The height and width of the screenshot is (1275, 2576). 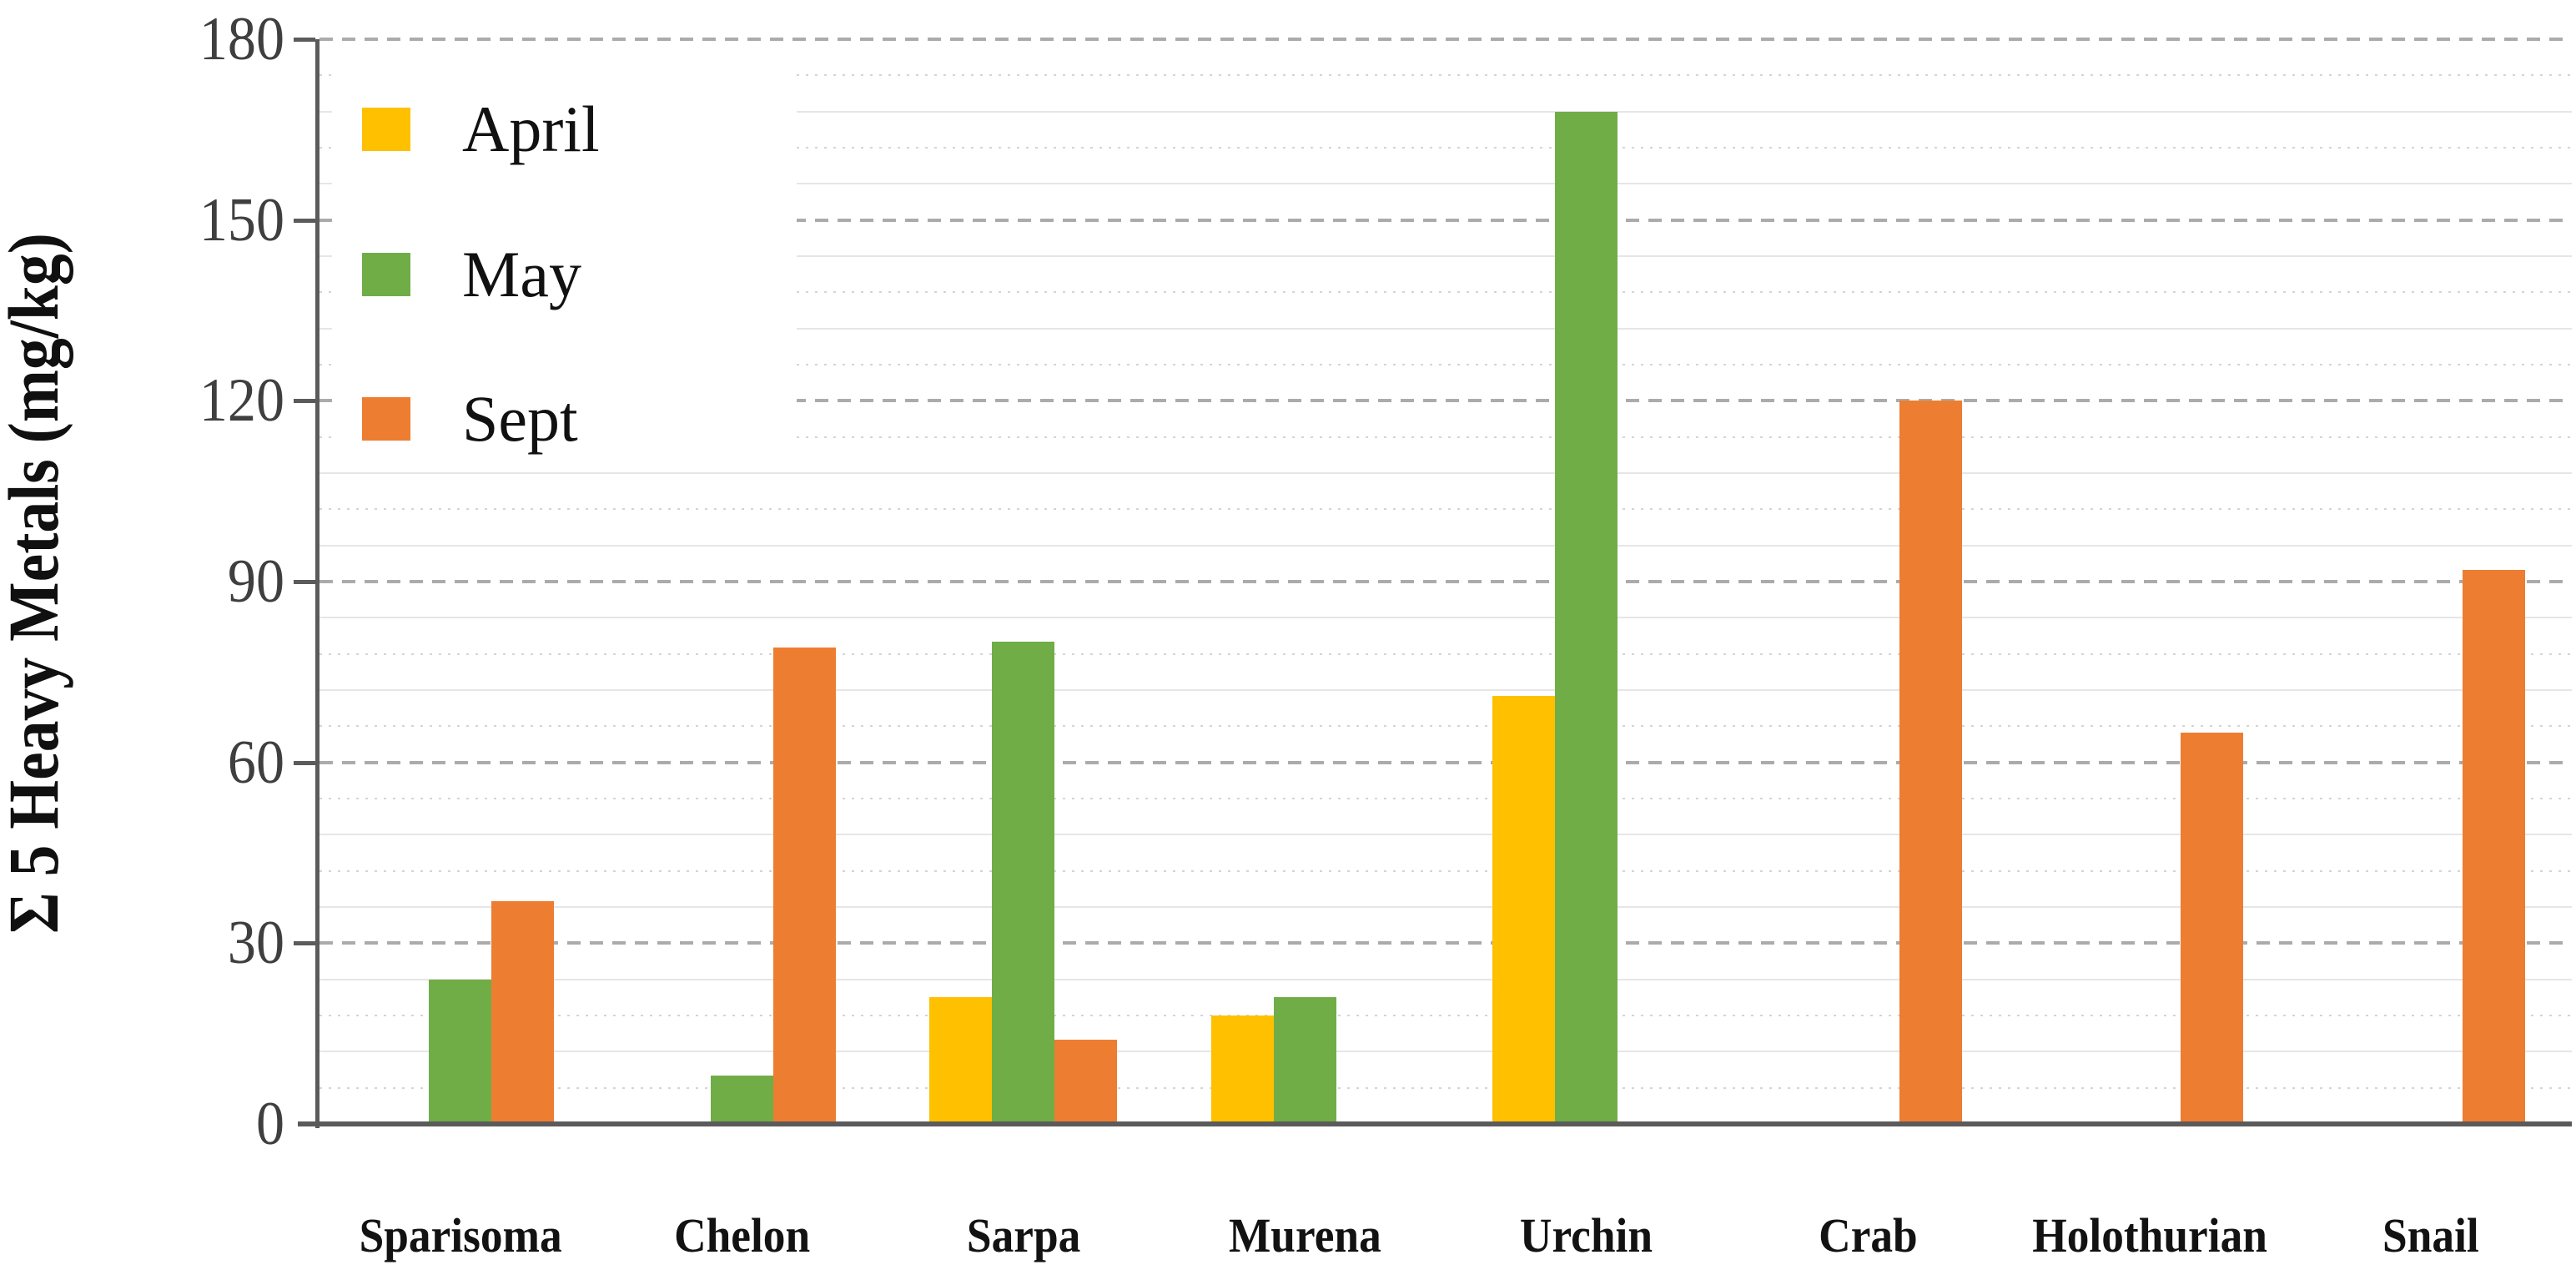 What do you see at coordinates (1435, 1123) in the screenshot?
I see `x-axis-line` at bounding box center [1435, 1123].